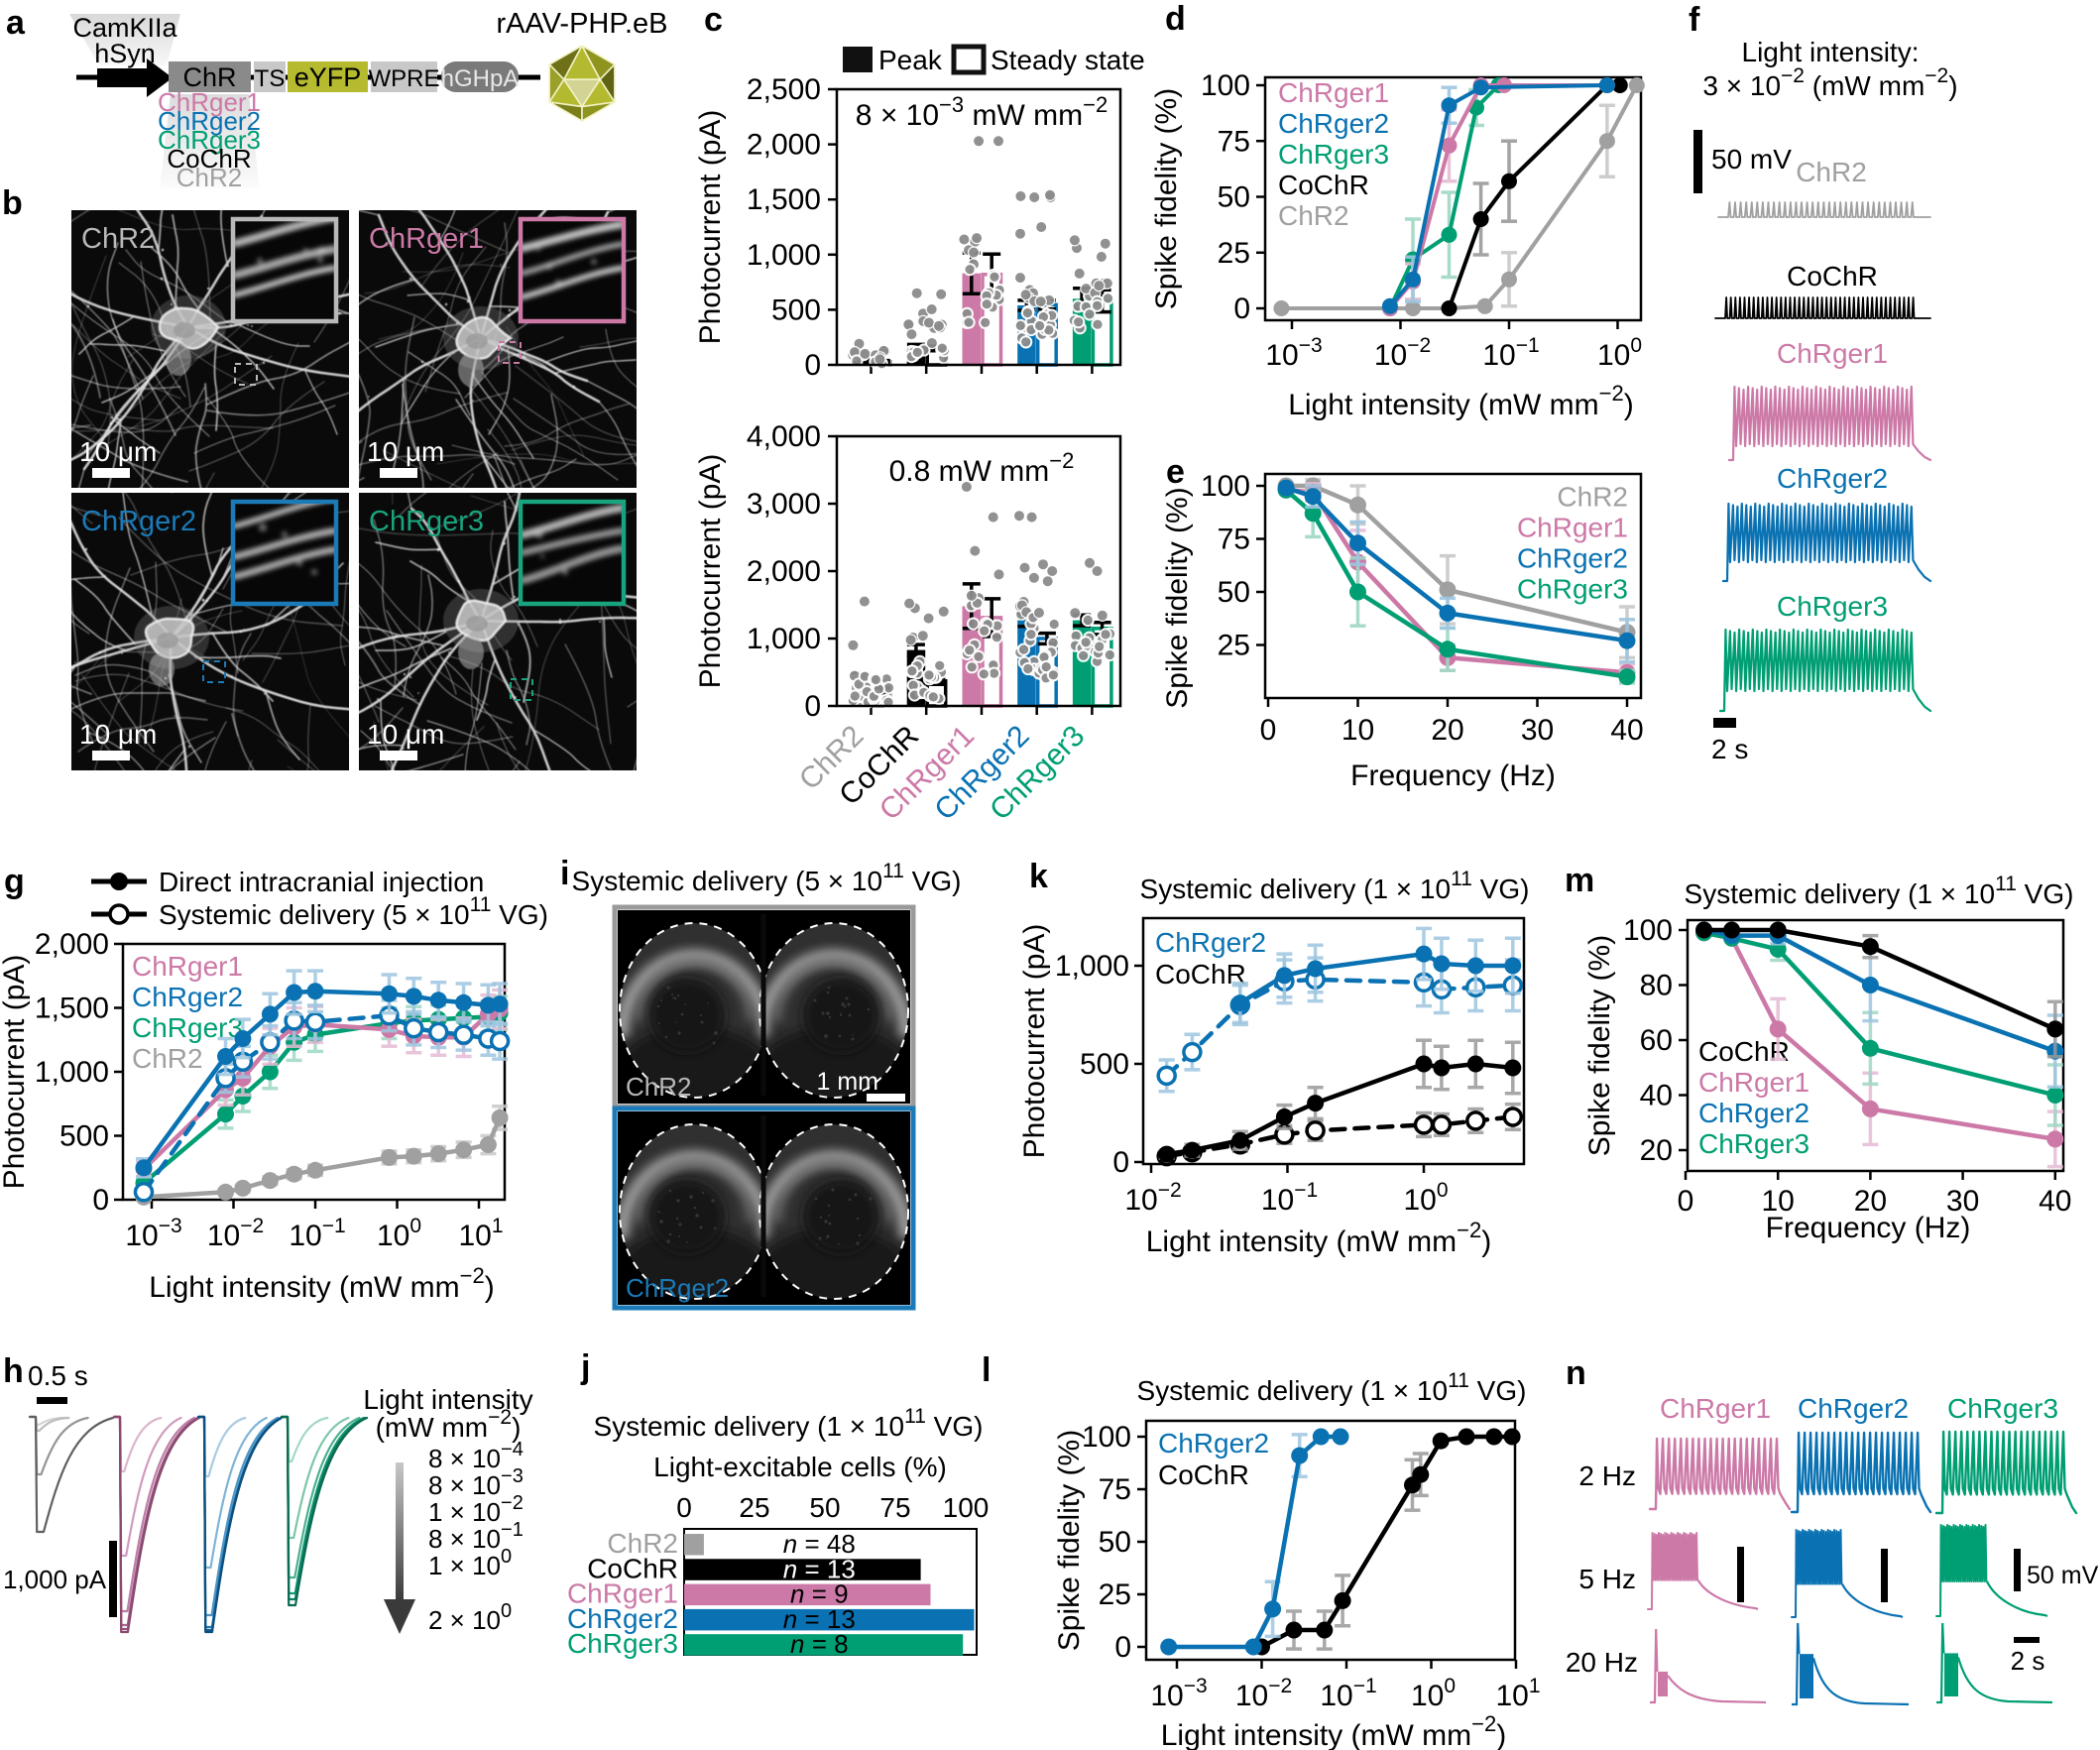 The height and width of the screenshot is (1750, 2100). Describe the element at coordinates (800, 1467) in the screenshot. I see `svg-text: Light-excitable cells (%)` at that location.